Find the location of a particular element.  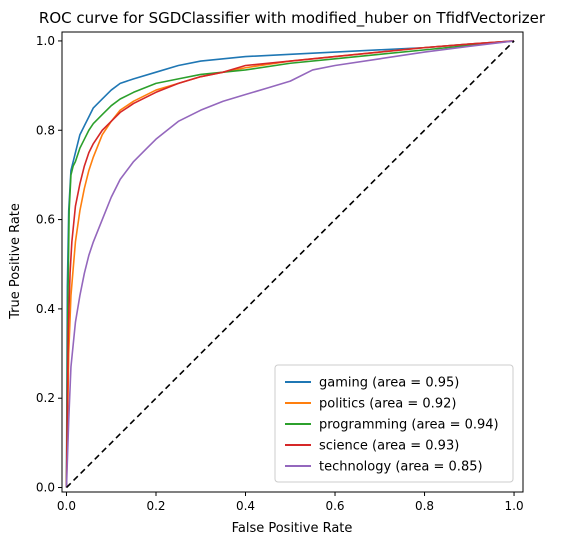

y-tick-label: 0.0 is located at coordinates (45, 488).